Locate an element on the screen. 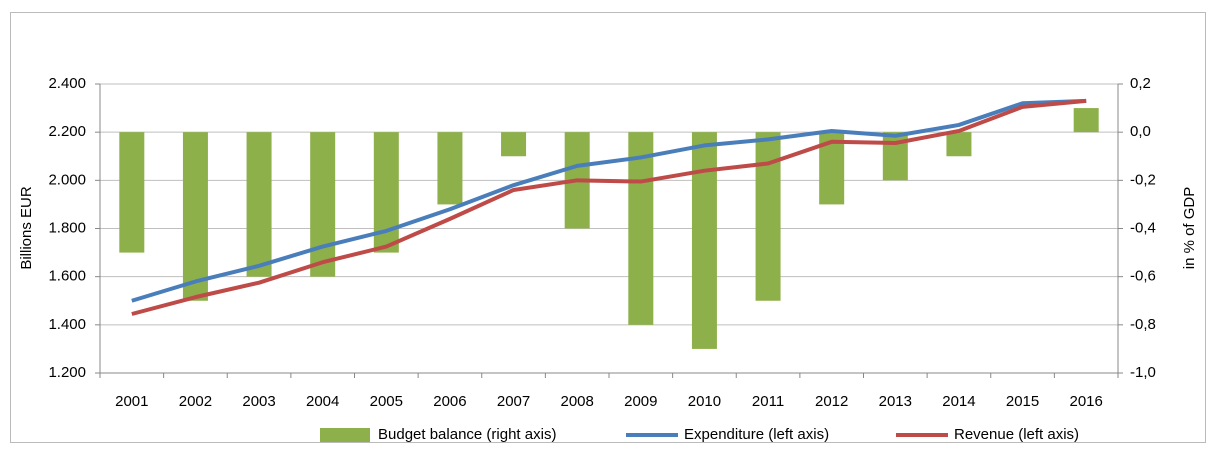 The image size is (1213, 462). y-tick-label: 2.200 is located at coordinates (67, 131).